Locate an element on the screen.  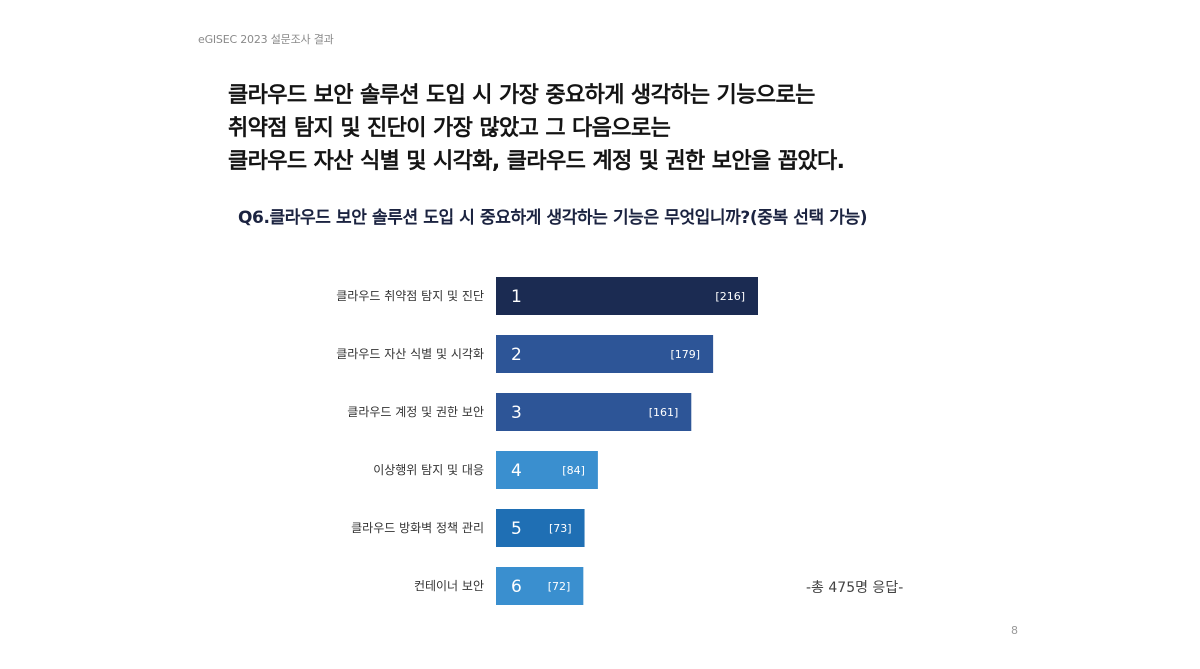
value-label-1: [216] is located at coordinates (730, 296).